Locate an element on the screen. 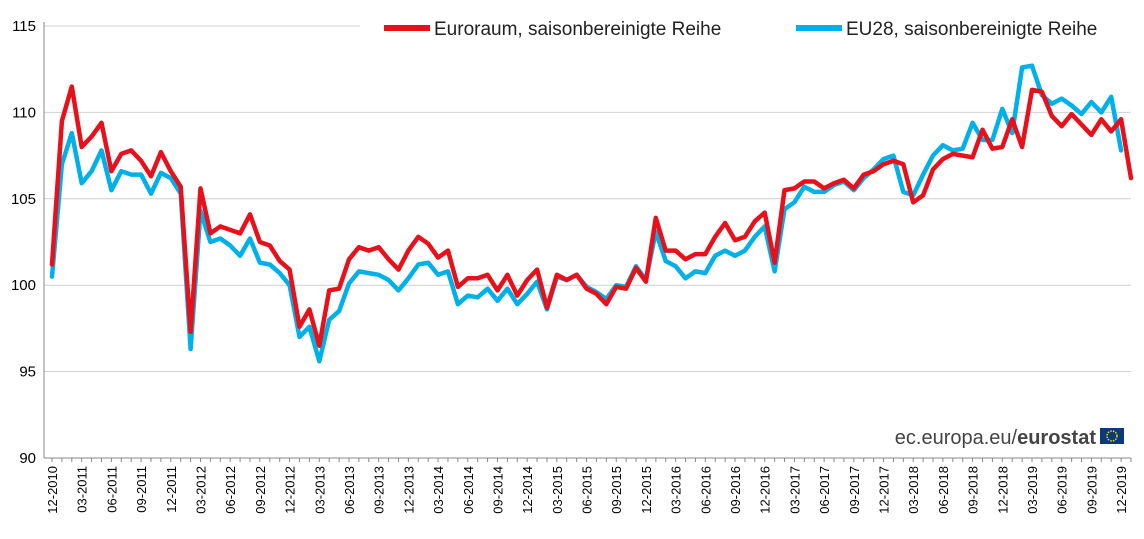 The width and height of the screenshot is (1144, 539). y-tick-label: 105 is located at coordinates (23, 199).